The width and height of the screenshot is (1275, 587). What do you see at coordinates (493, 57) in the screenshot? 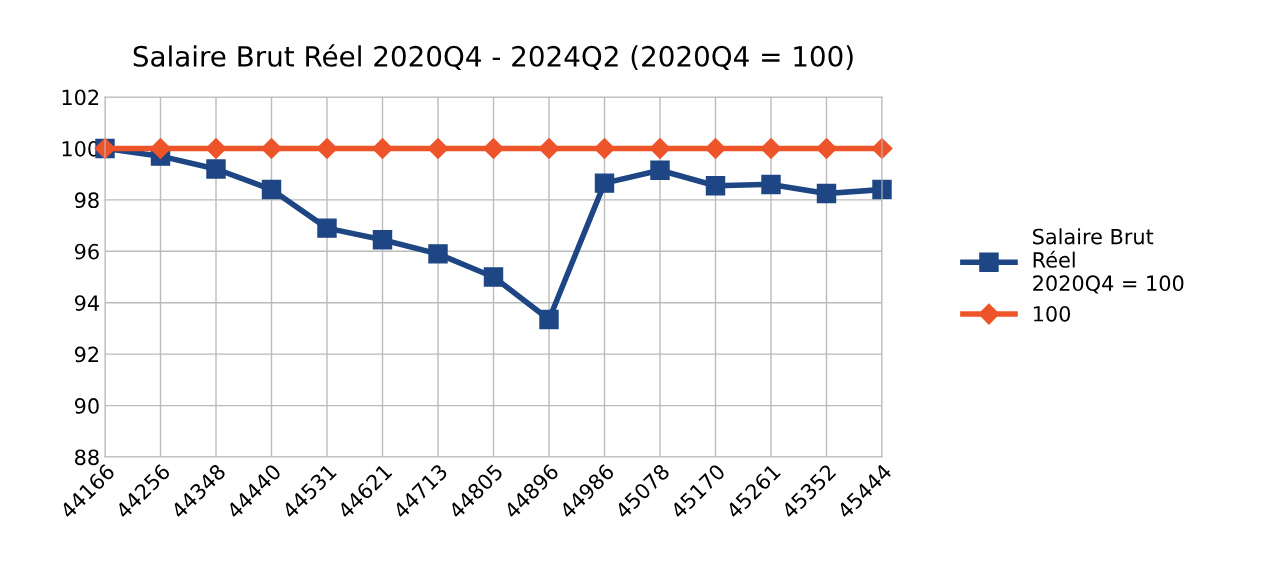
I see `chart-title: Salaire Brut Réel 2020Q4 - 2024Q2 (2020Q4 = 100)` at bounding box center [493, 57].